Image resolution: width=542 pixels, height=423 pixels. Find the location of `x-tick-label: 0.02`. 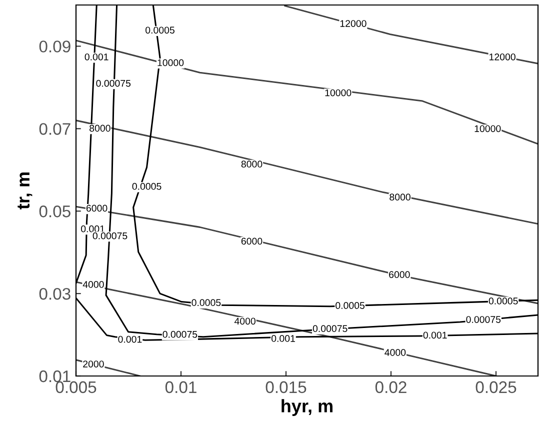

x-tick-label: 0.02 is located at coordinates (390, 387).